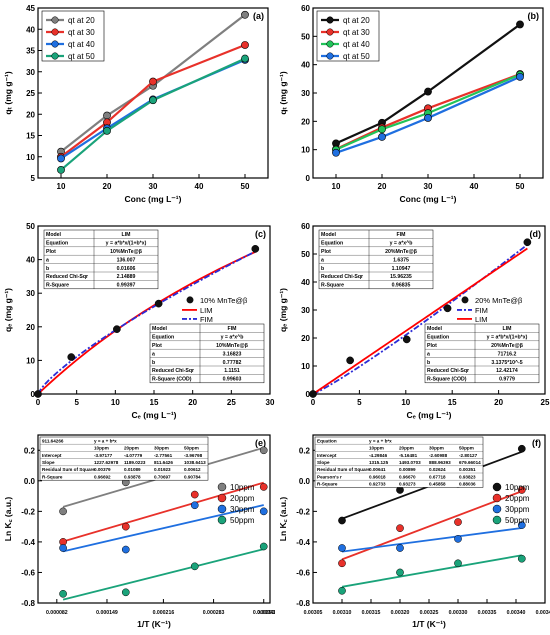 This screenshot has width=550, height=635. Describe the element at coordinates (53, 440) in the screenshot. I see `table-cell: 911.64266` at that location.